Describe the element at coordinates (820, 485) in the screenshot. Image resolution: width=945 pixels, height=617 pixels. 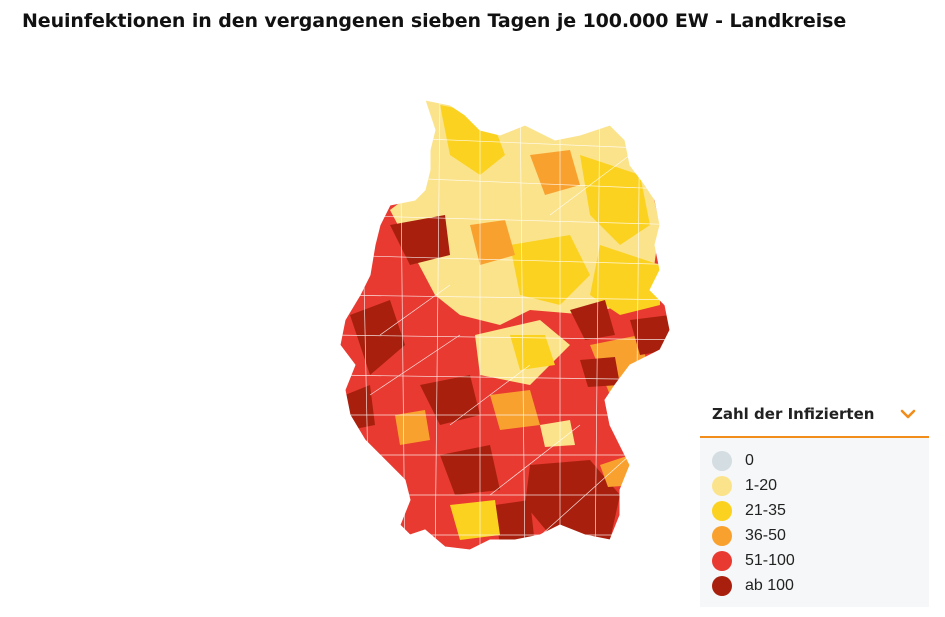
I see `legend-item: 1-20` at that location.